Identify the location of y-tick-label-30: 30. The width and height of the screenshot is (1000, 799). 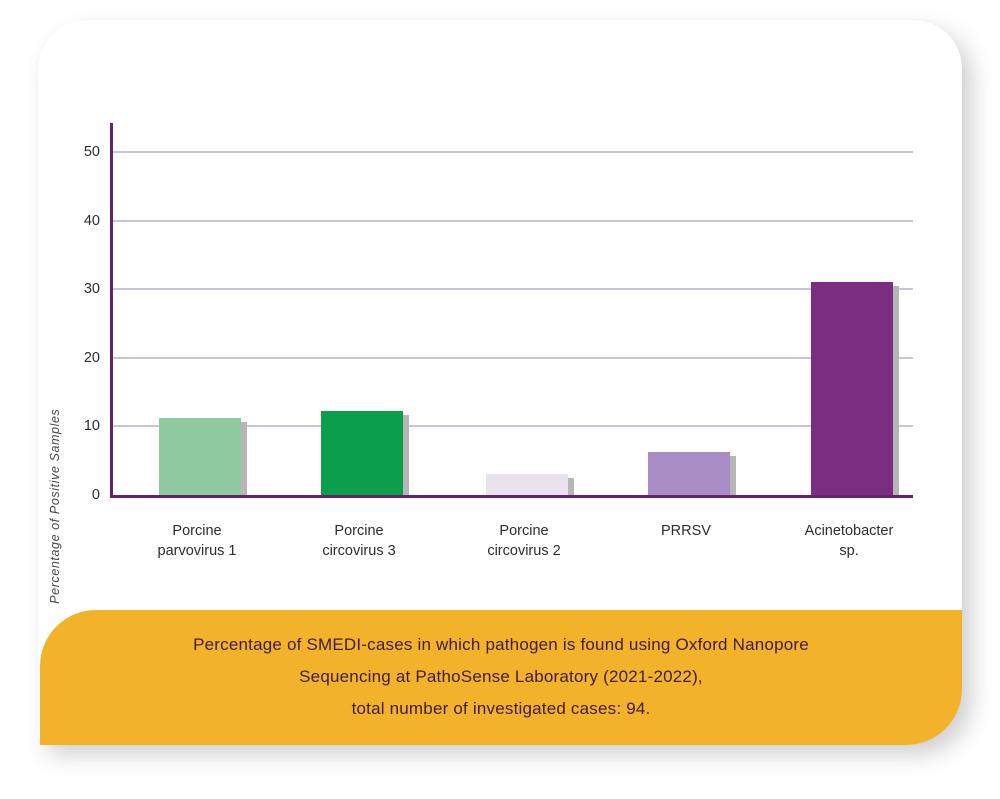
(91, 289).